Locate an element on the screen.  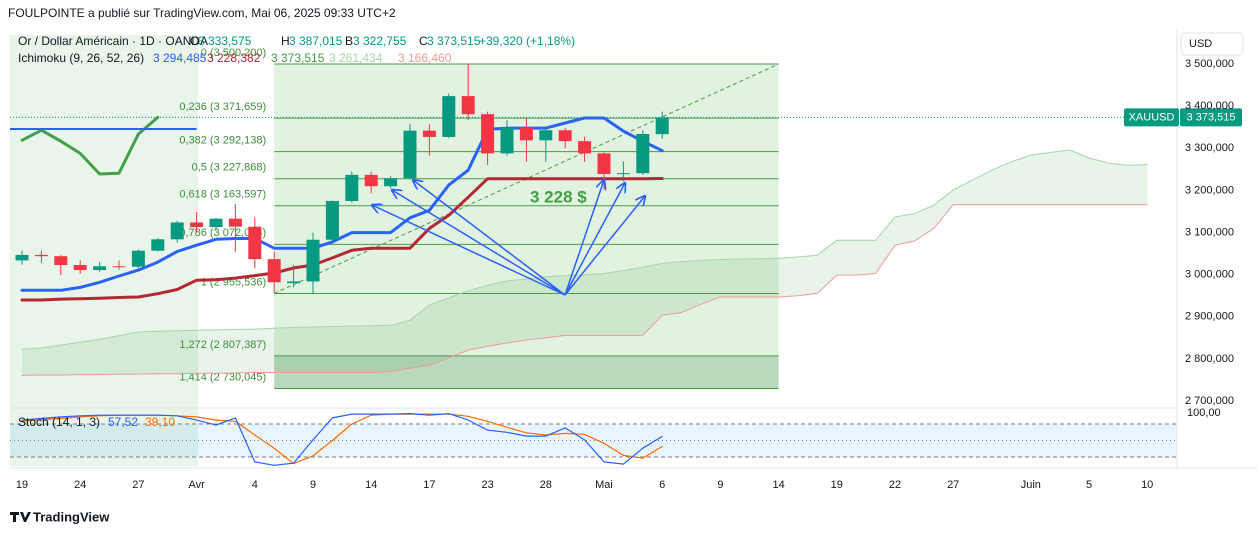
x-tick-label: 4 is located at coordinates (255, 485).